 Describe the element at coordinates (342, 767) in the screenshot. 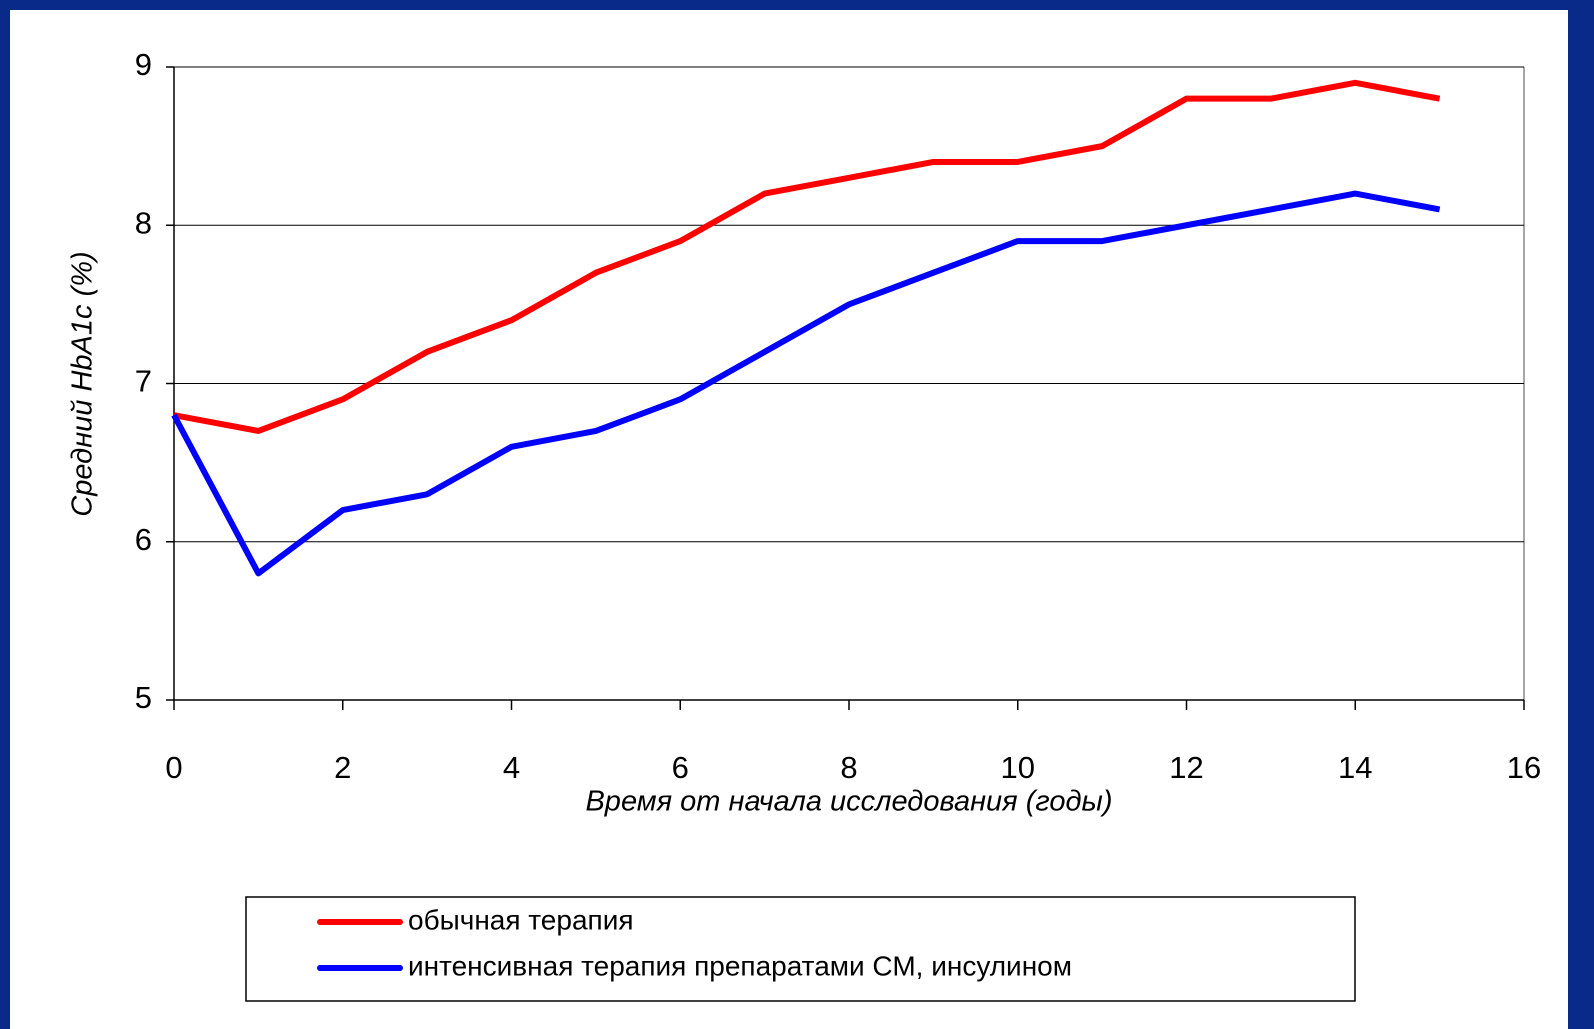

I see `x-tick-label: 2` at that location.